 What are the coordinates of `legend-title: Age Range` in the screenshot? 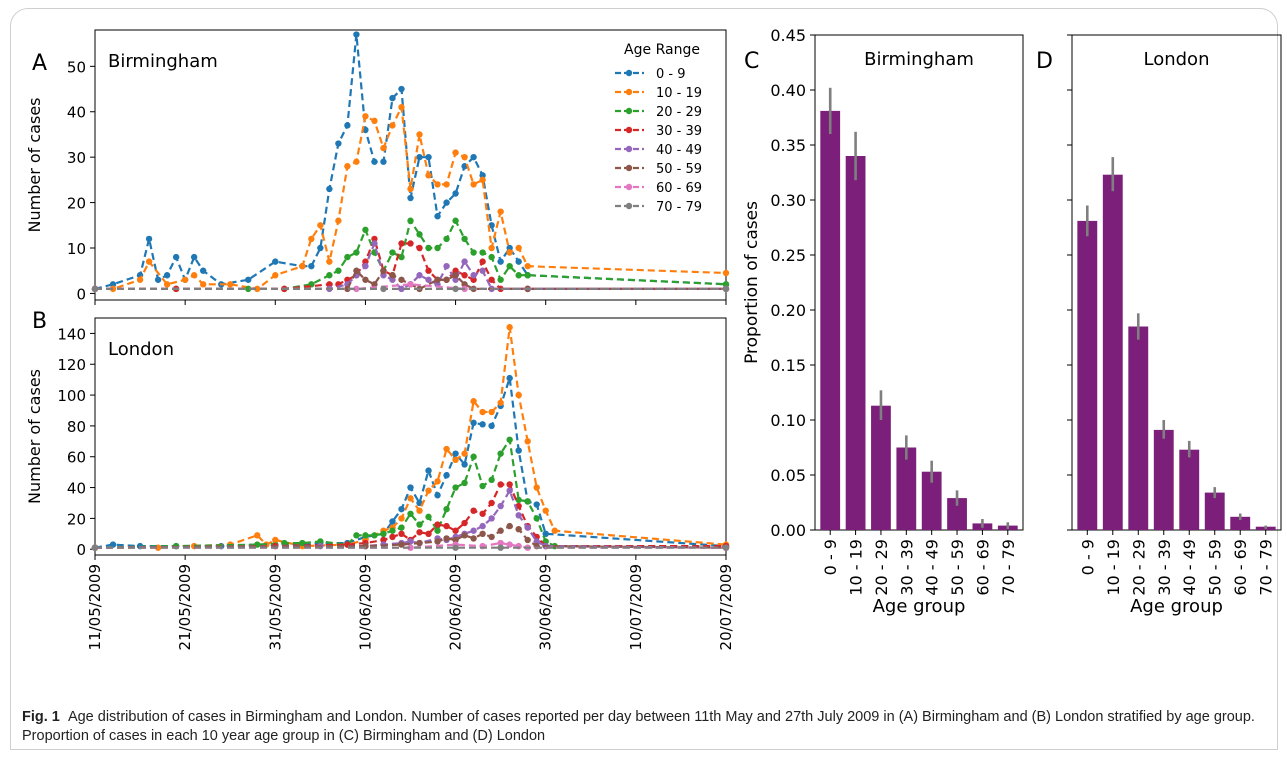 It's located at (662, 50).